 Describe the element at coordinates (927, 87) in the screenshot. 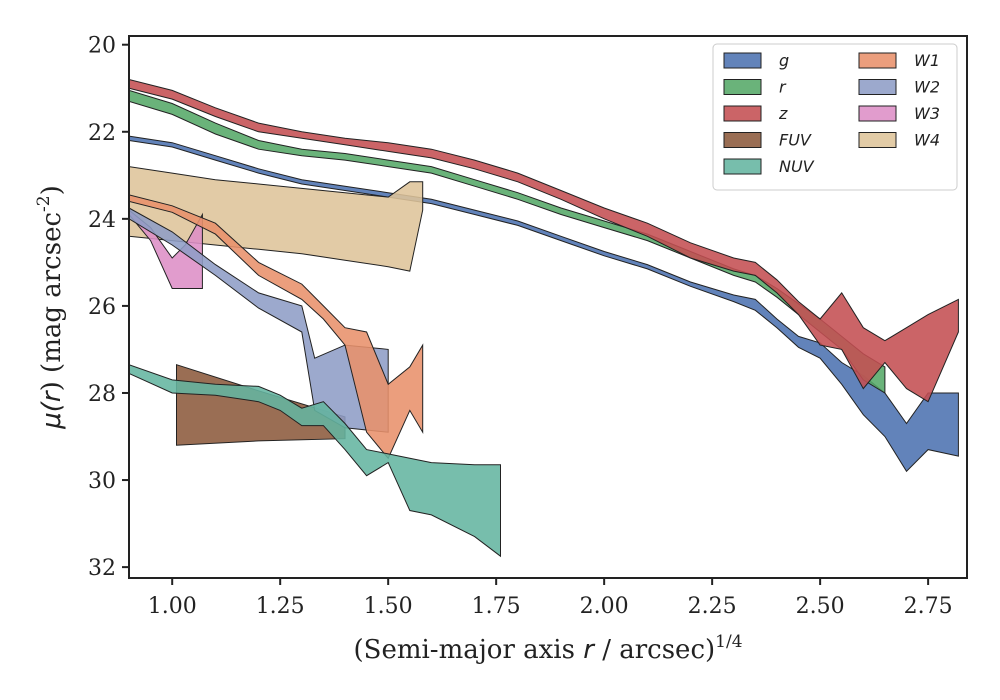

I see `legend-label-w2: W2` at that location.